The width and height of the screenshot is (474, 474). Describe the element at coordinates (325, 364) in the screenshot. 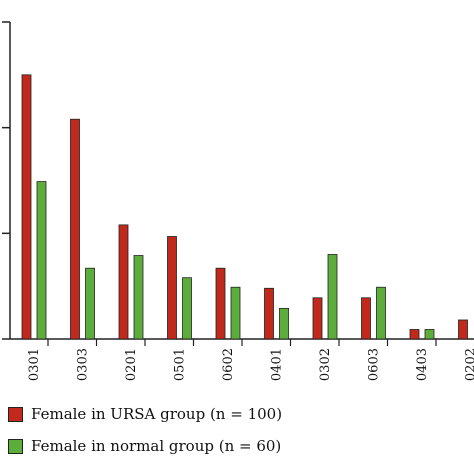

I see `x-tick-label-0302: 0302` at that location.